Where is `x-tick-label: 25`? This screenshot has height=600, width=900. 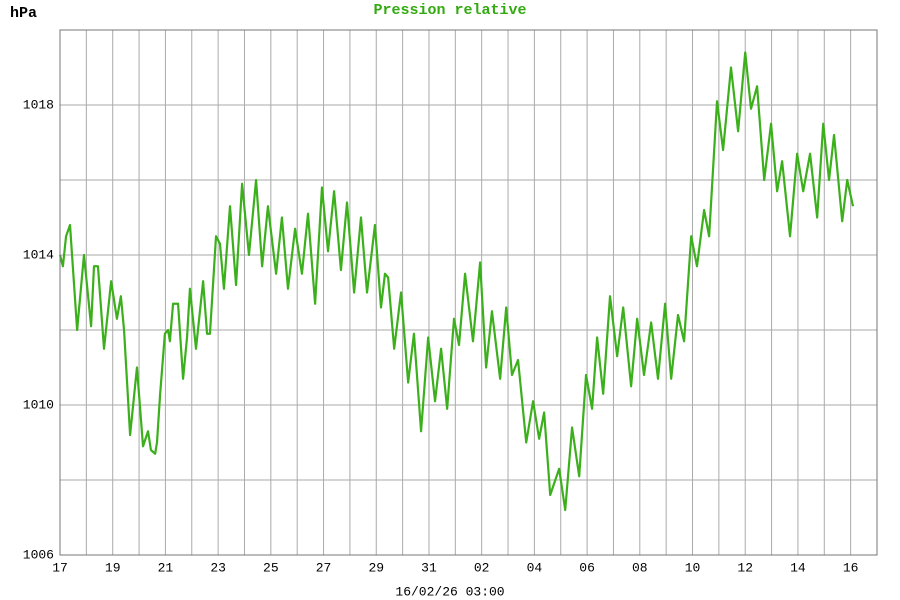 x-tick-label: 25 is located at coordinates (271, 567).